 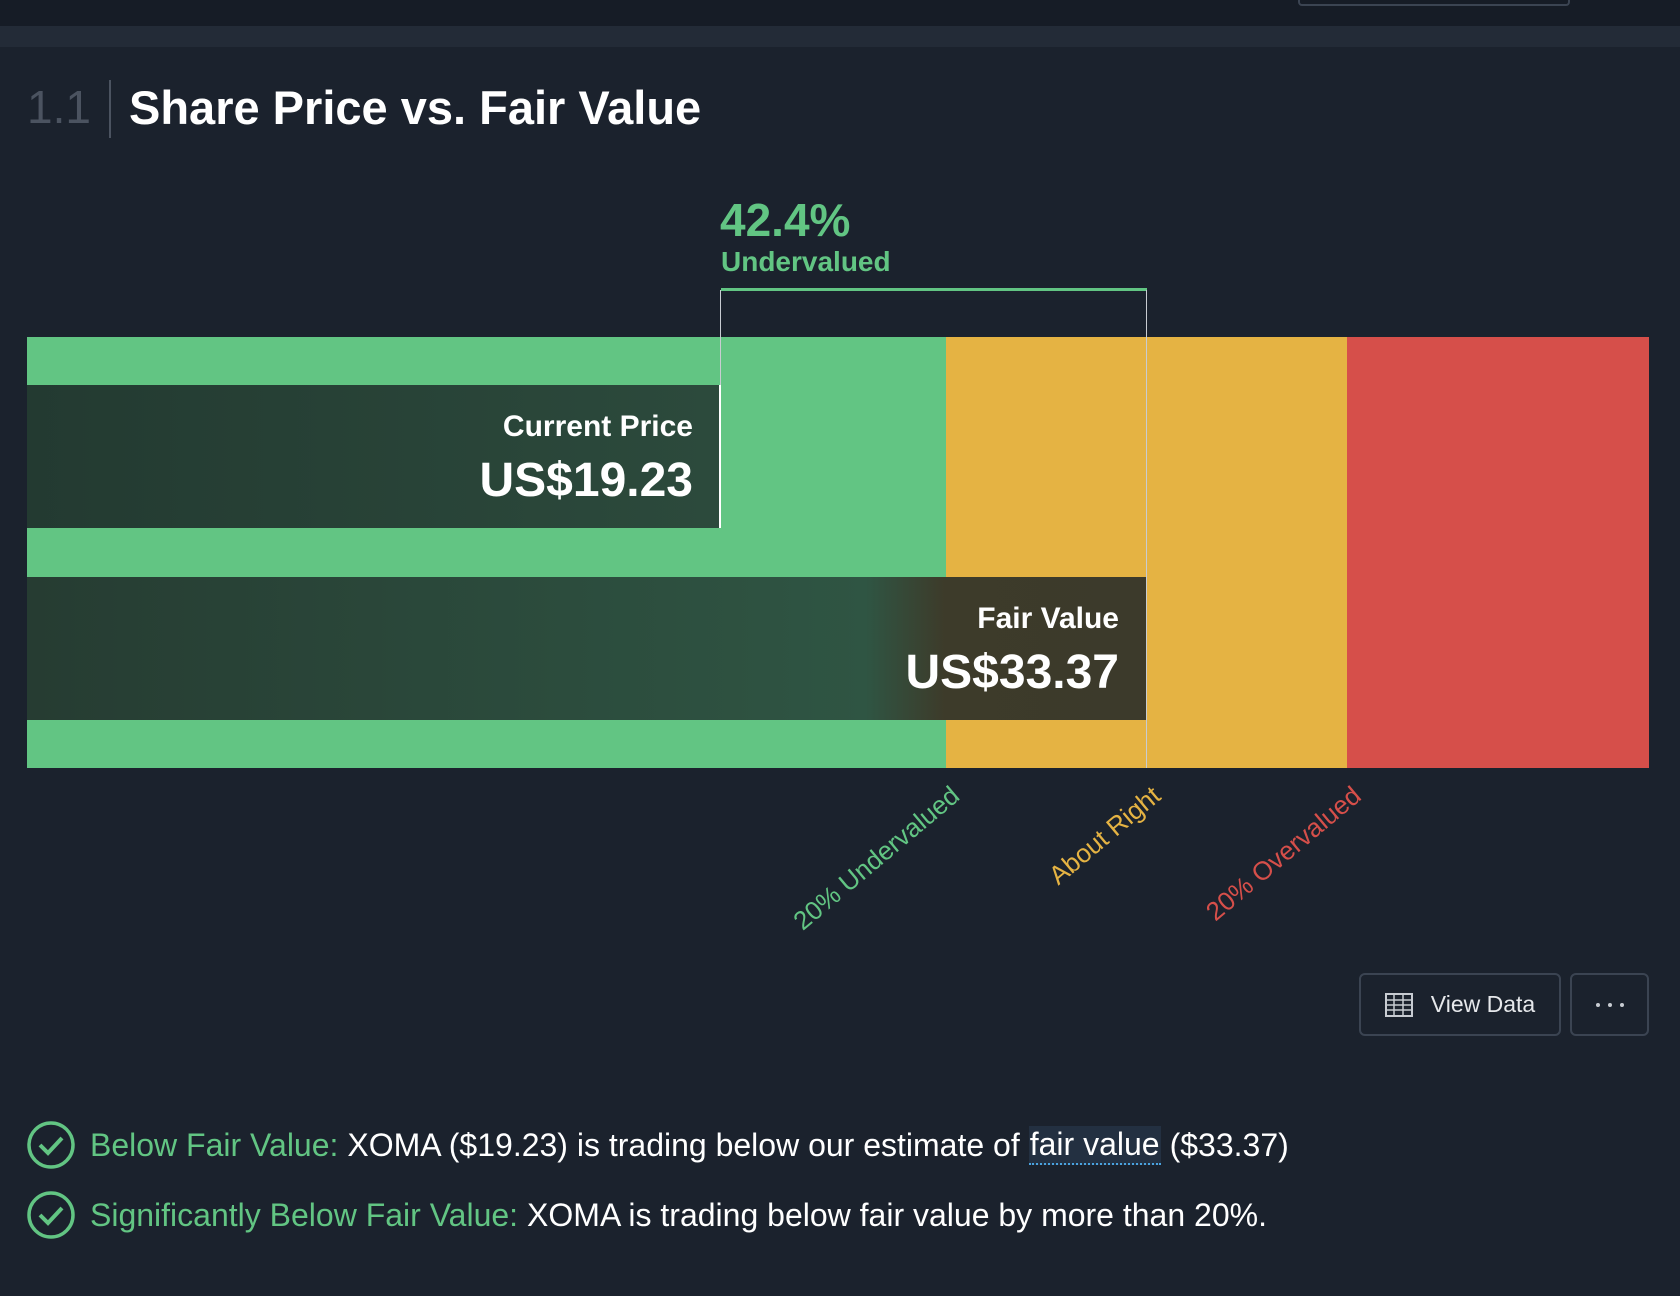 What do you see at coordinates (1398, 1004) in the screenshot?
I see `table-icon` at bounding box center [1398, 1004].